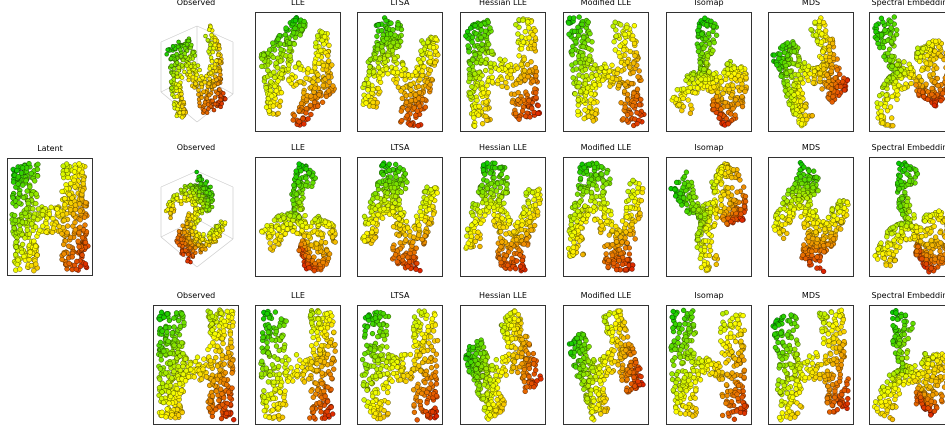 The width and height of the screenshot is (945, 427). What do you see at coordinates (50, 210) in the screenshot?
I see `subplot-panel: Latent` at bounding box center [50, 210].